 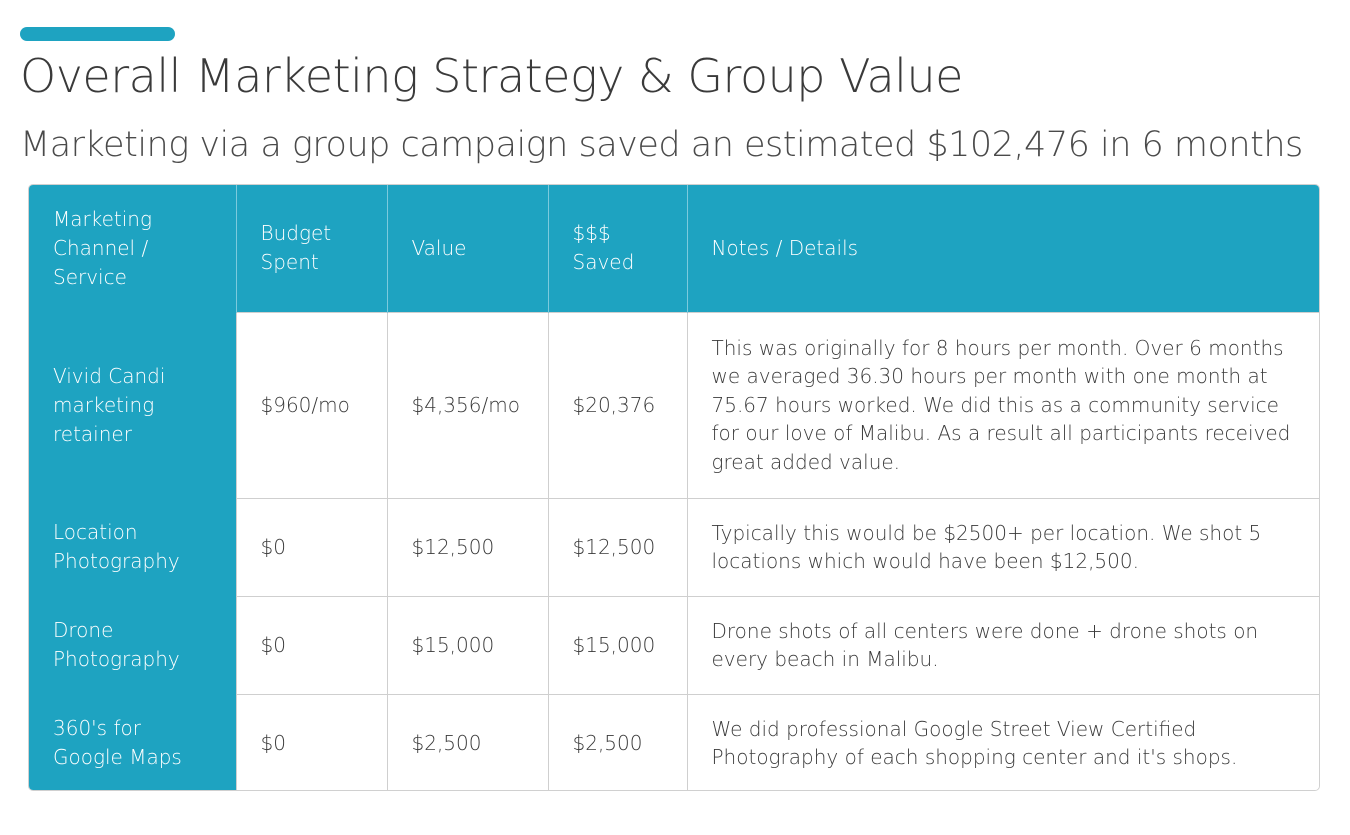 What do you see at coordinates (467, 404) in the screenshot?
I see `value-cell: $4,356/mo` at bounding box center [467, 404].